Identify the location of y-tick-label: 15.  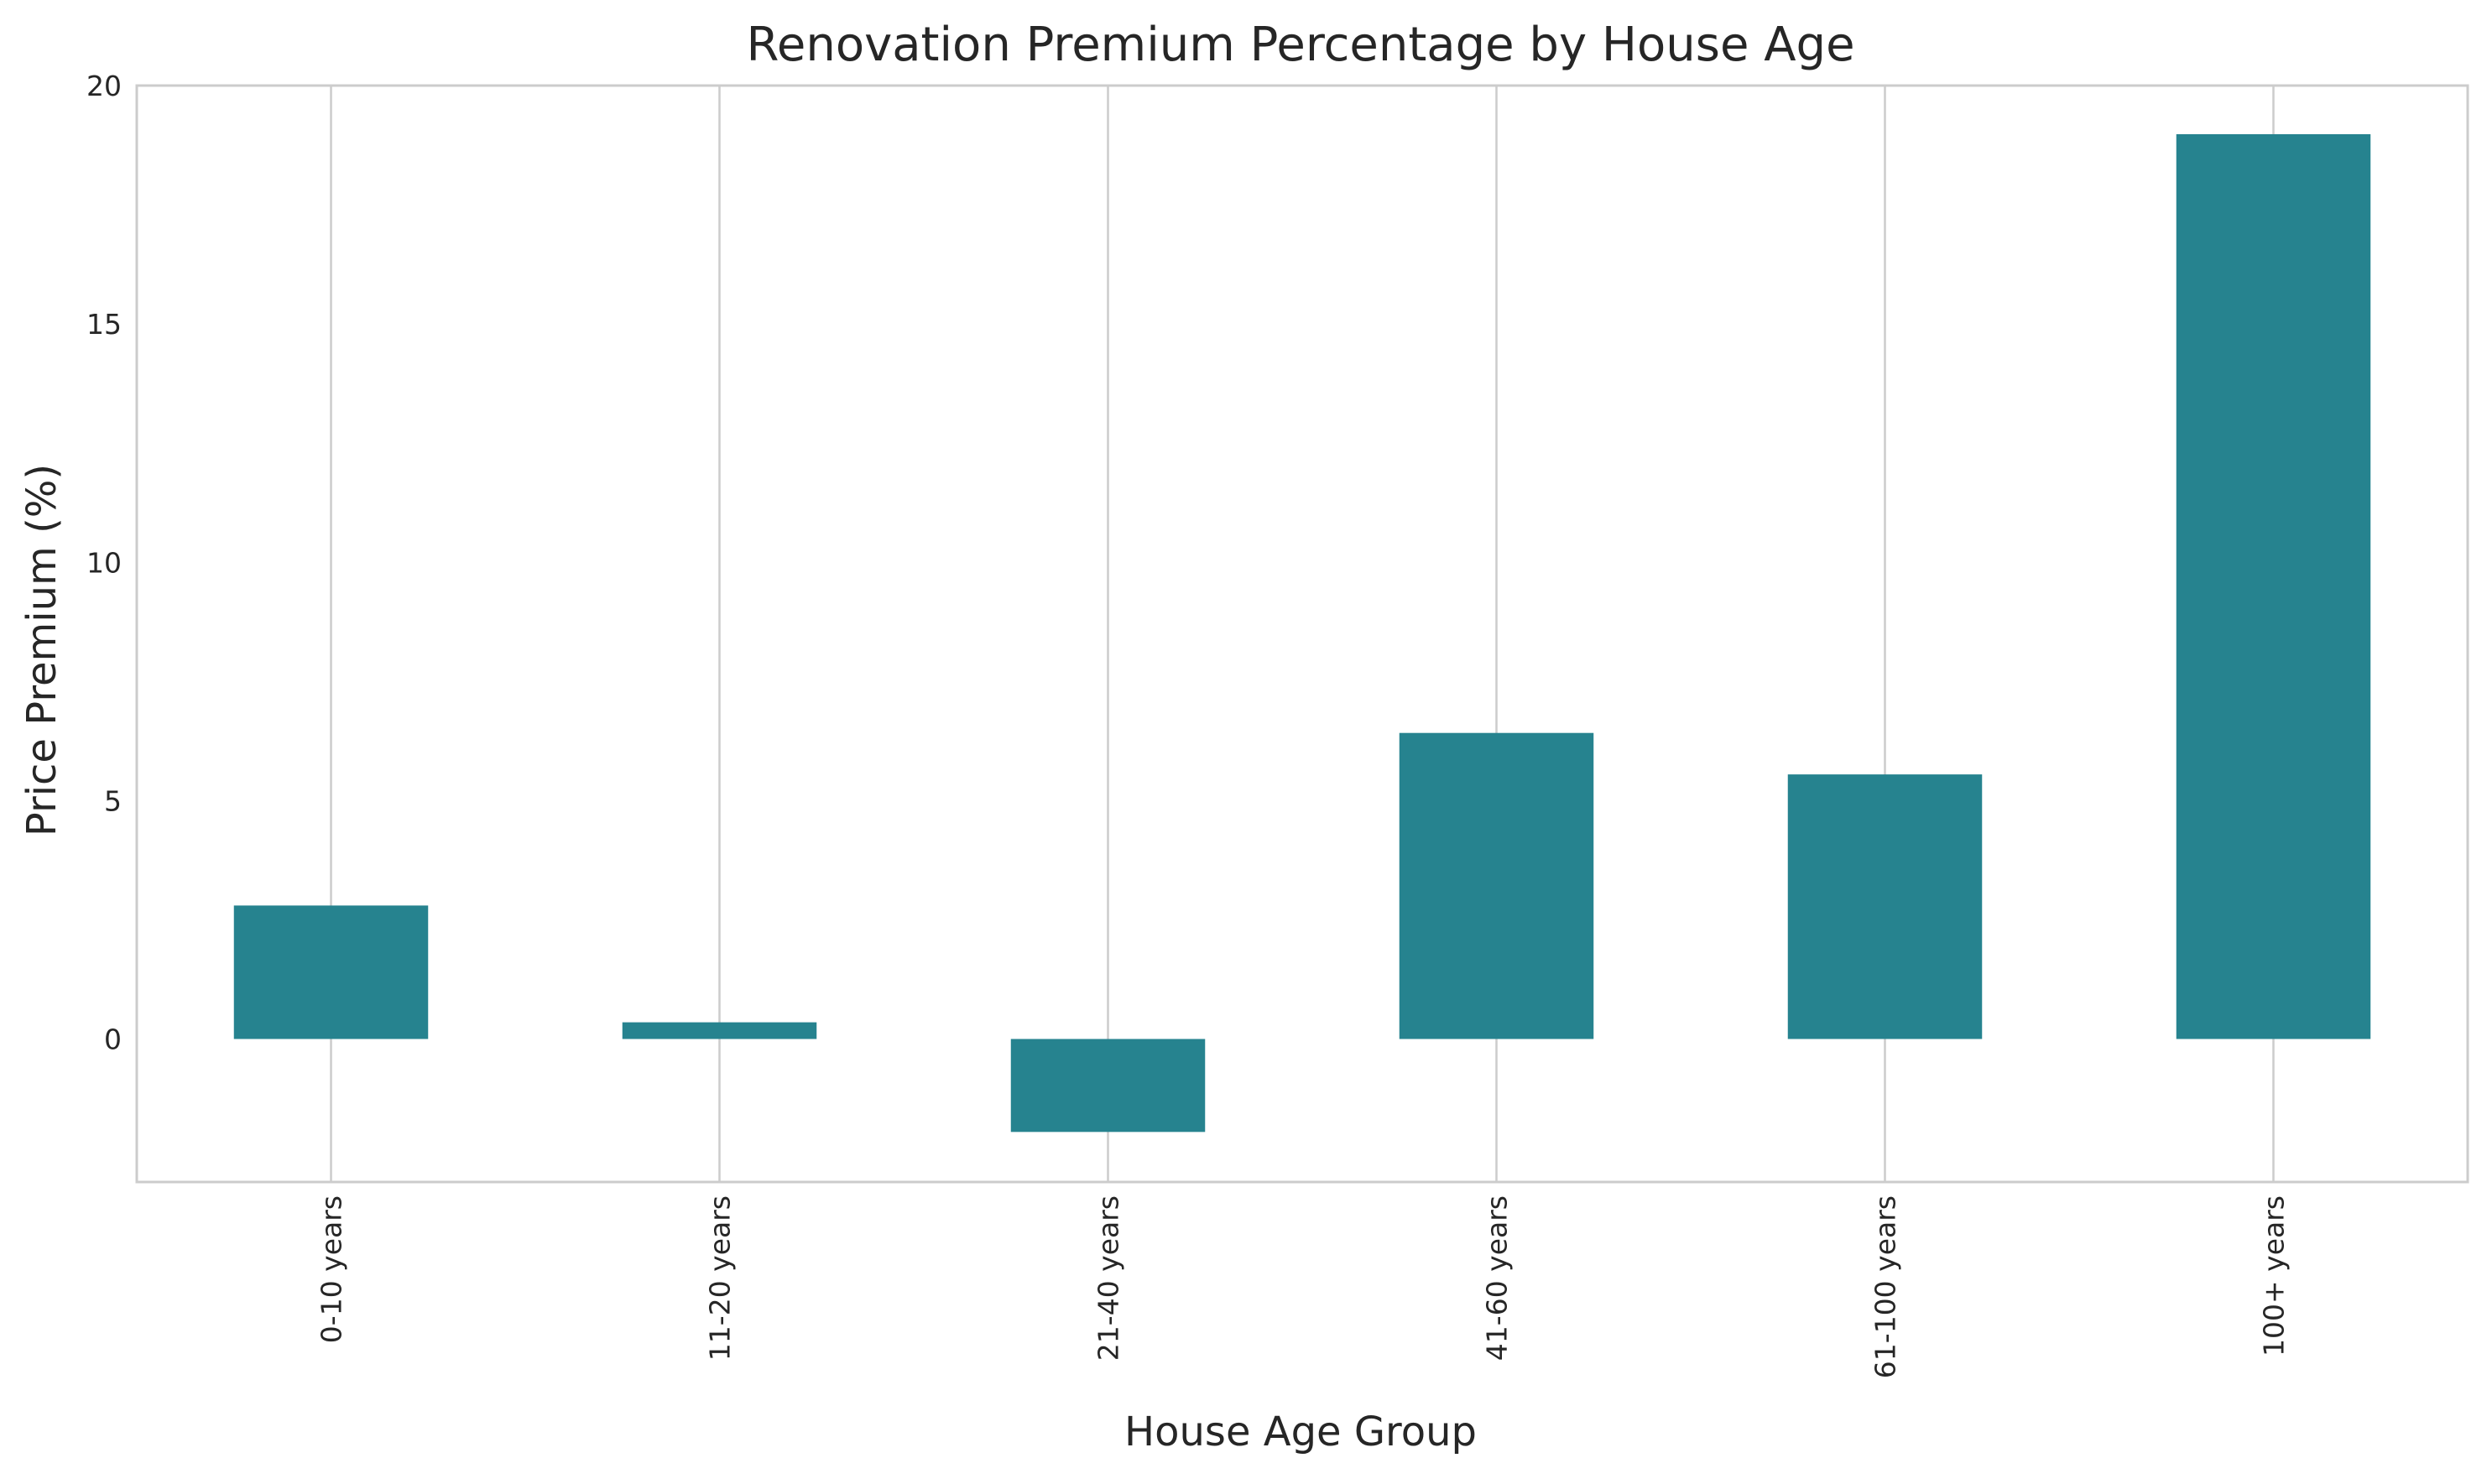
(104, 324).